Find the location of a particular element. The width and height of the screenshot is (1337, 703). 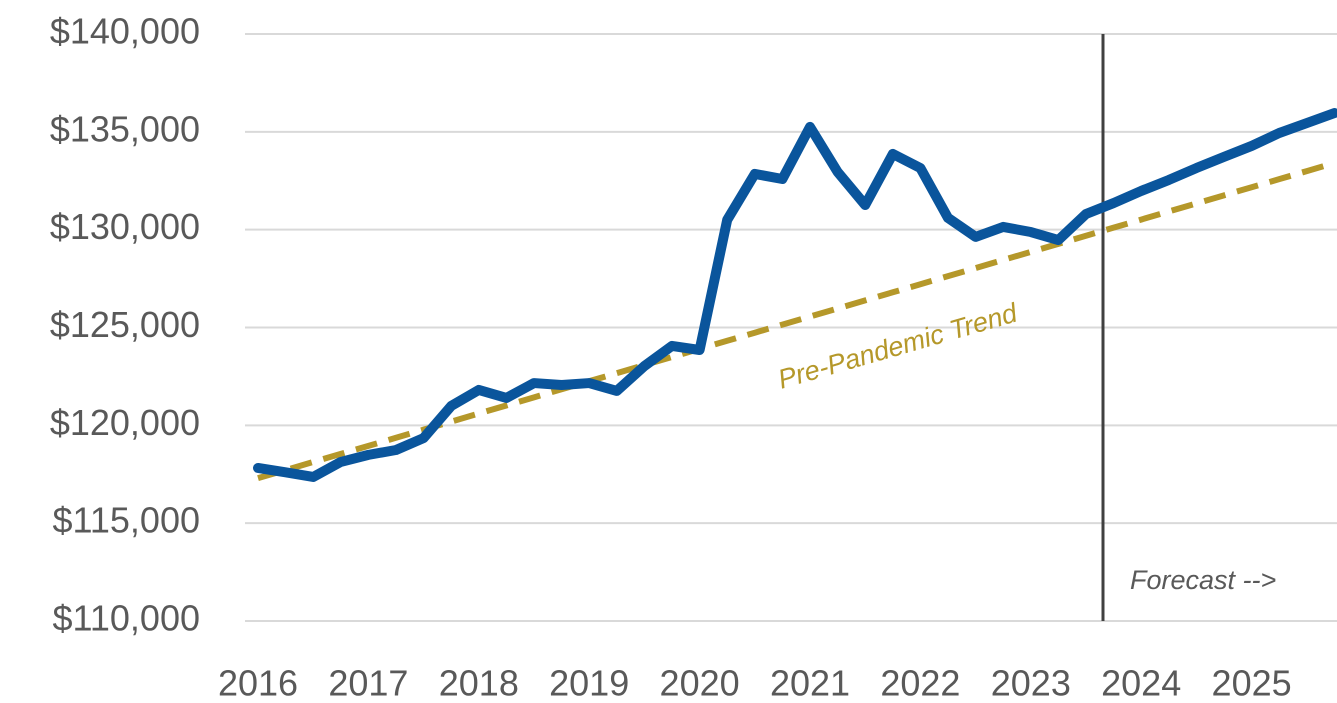

x-tick-label: 2023 is located at coordinates (1031, 683).